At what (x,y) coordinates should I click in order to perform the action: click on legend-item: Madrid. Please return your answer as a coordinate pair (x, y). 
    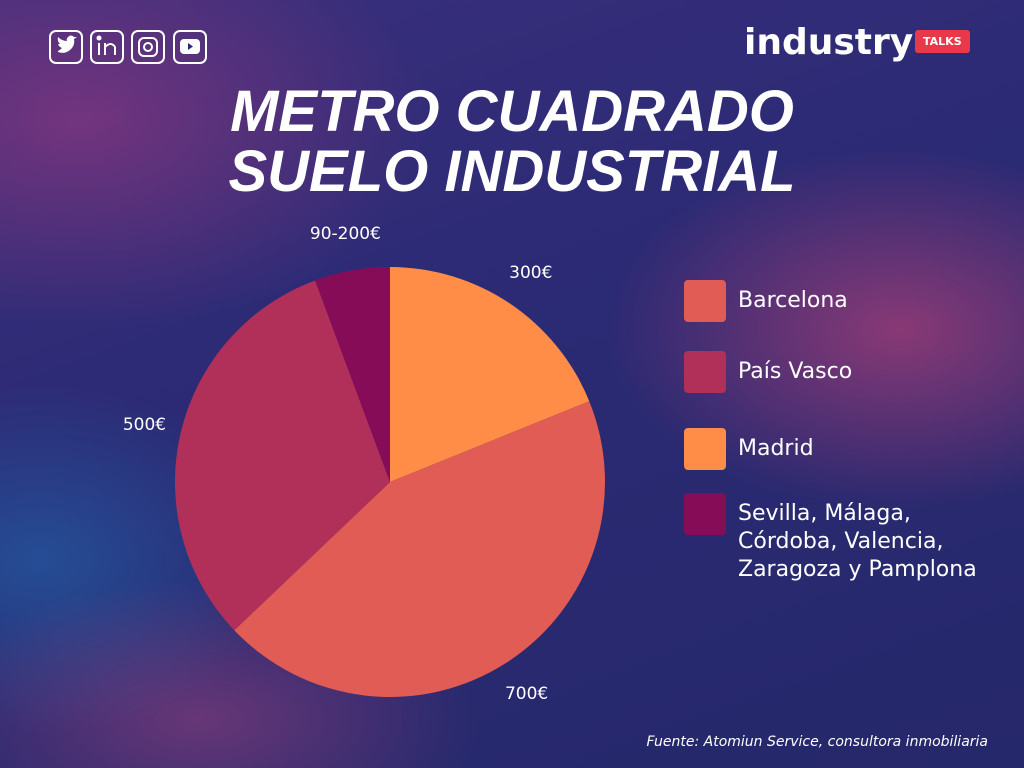
    Looking at the image, I should click on (831, 449).